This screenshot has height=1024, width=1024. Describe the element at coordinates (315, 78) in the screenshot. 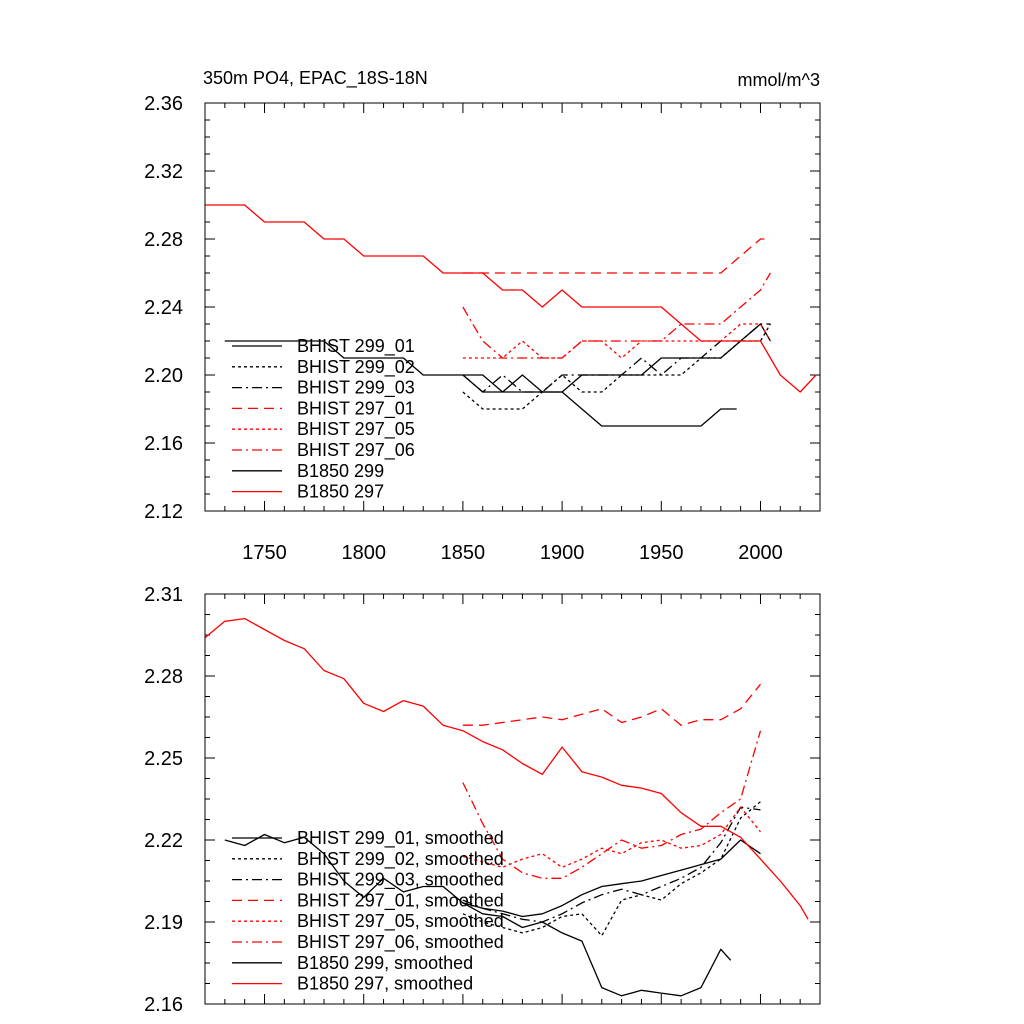

I see `top-panel-title: 350m PO4, EPAC_18S-18N` at that location.